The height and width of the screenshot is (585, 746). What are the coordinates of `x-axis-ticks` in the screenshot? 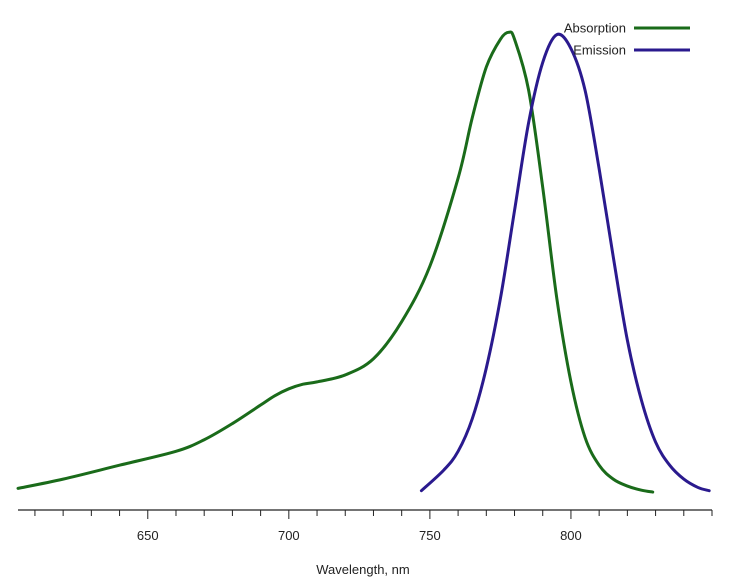 It's located at (373, 514).